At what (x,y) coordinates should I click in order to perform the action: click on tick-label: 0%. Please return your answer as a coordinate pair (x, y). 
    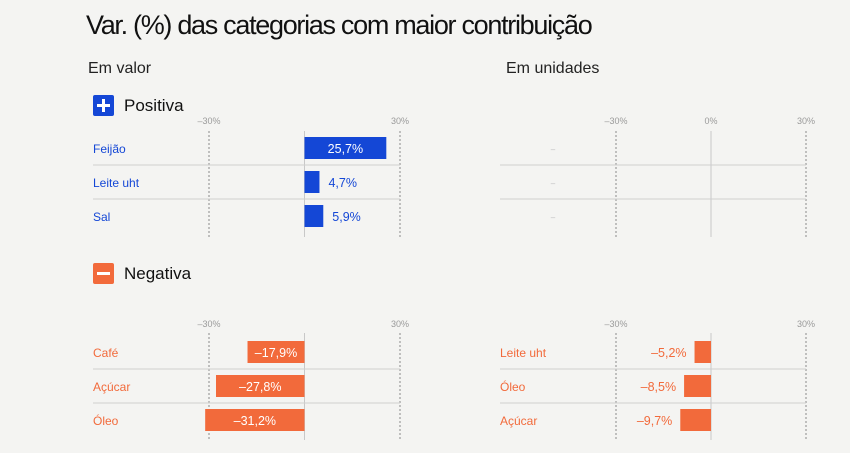
    Looking at the image, I should click on (710, 121).